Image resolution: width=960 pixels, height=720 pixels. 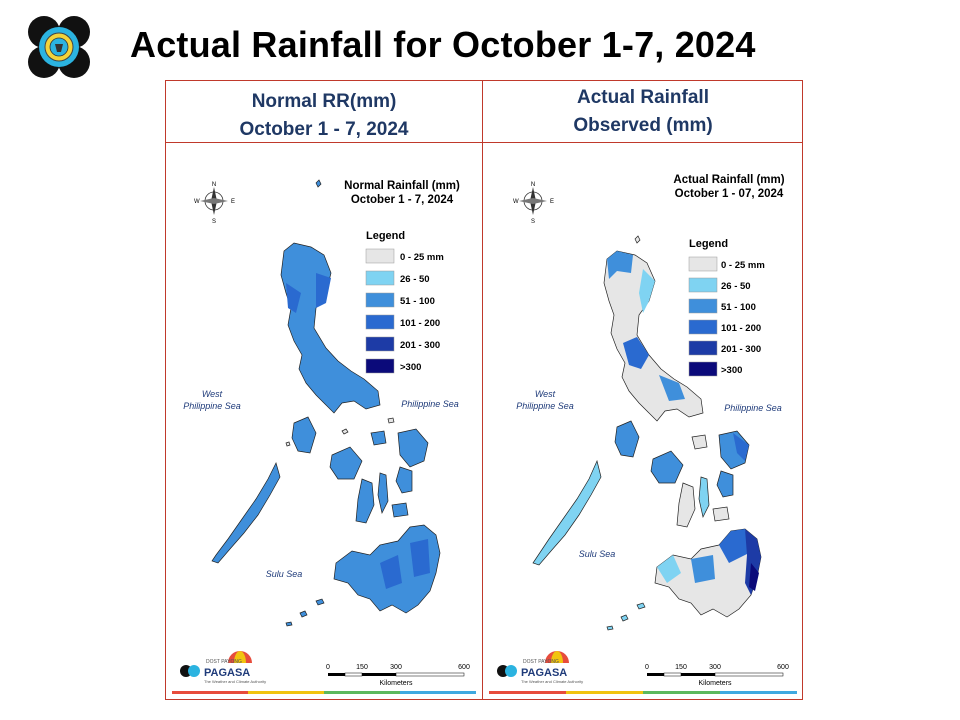 I want to click on right-panel-heading: Actual Rainfall Observed (mm), so click(x=643, y=112).